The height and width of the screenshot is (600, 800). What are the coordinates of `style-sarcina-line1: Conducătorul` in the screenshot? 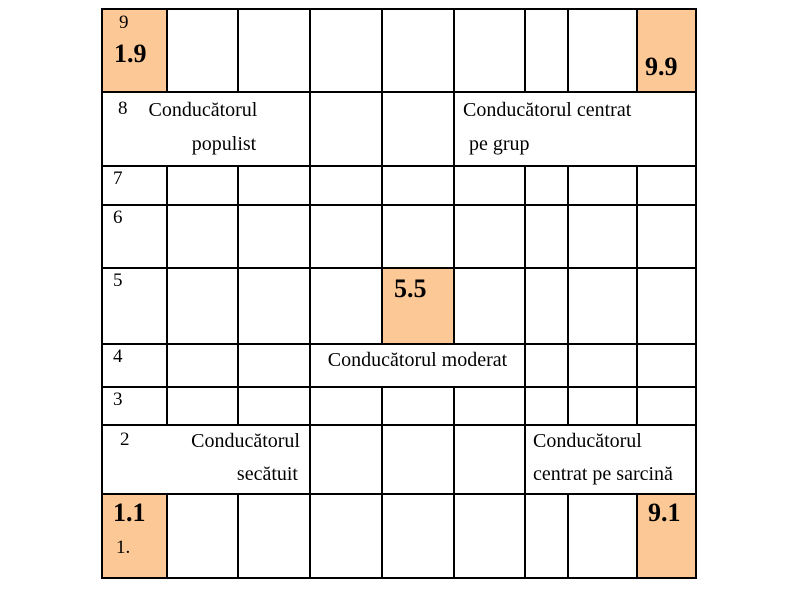 It's located at (587, 441).